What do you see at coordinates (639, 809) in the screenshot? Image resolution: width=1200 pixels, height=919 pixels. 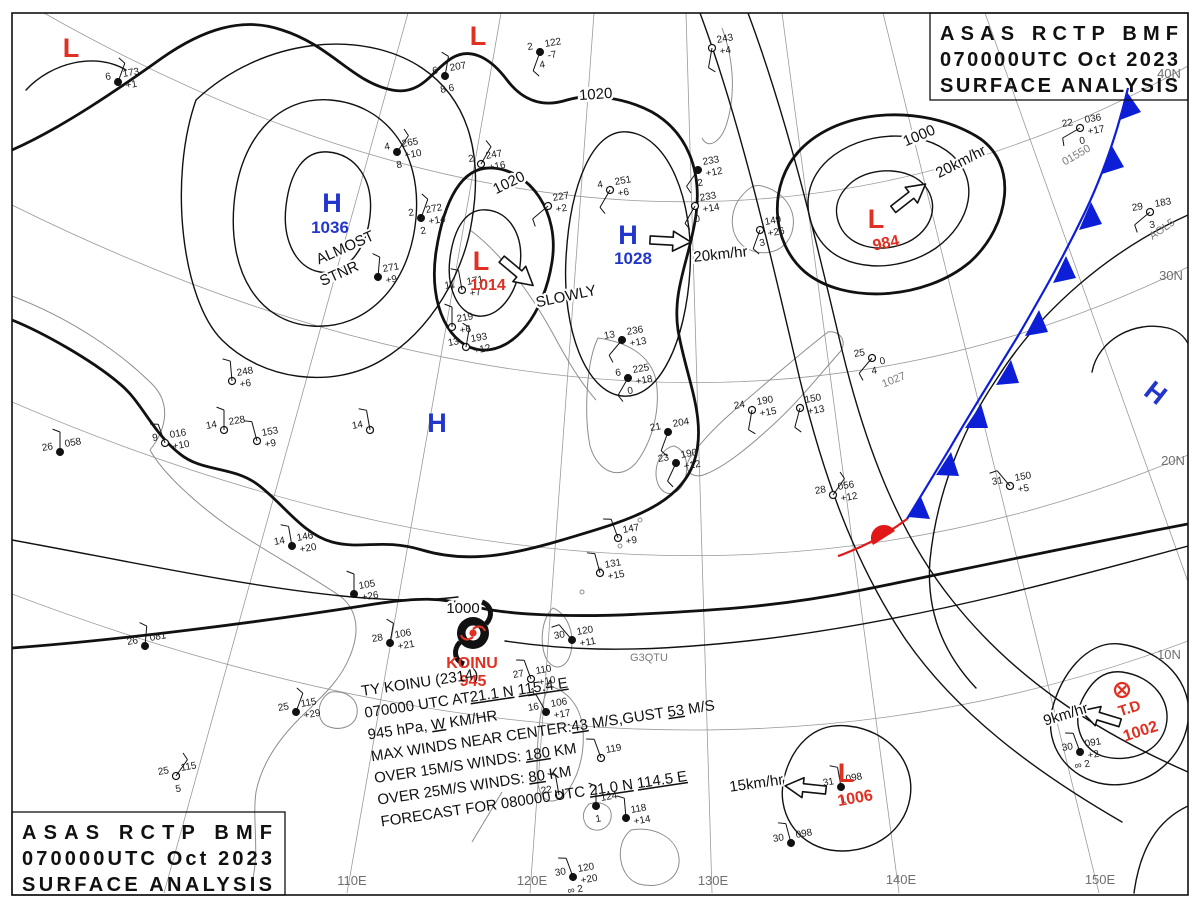 I see `station-pressure: 118` at bounding box center [639, 809].